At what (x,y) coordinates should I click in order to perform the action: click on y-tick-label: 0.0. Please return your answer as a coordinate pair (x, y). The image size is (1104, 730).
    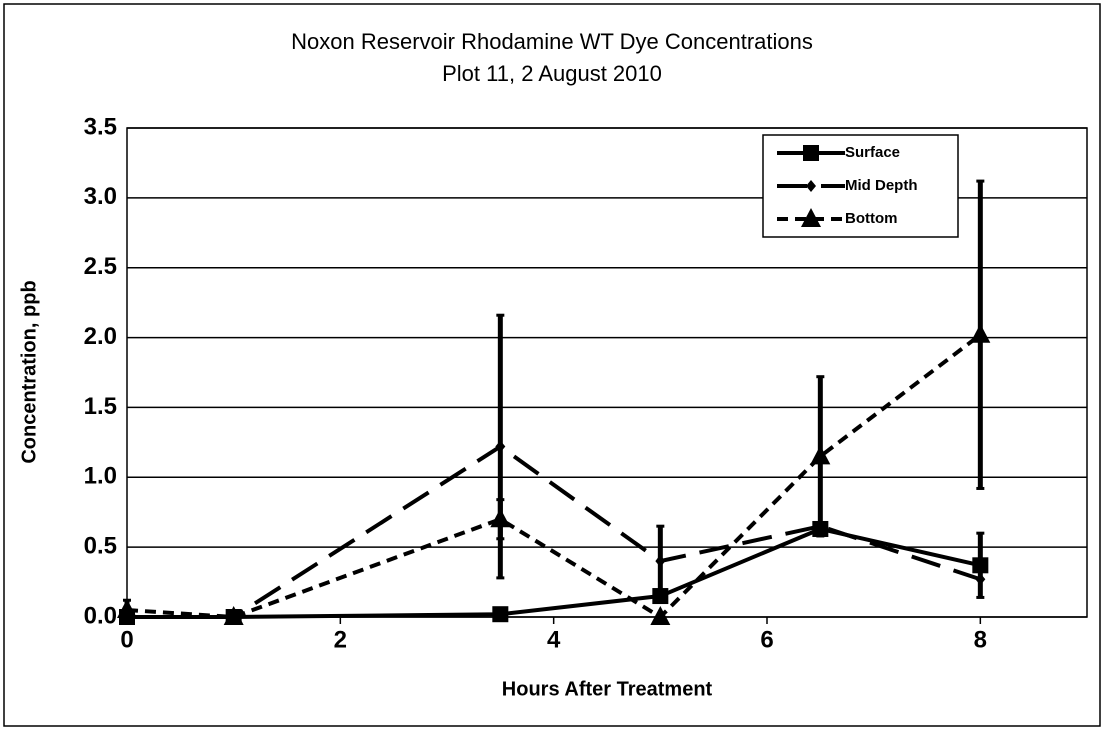
    Looking at the image, I should click on (100, 615).